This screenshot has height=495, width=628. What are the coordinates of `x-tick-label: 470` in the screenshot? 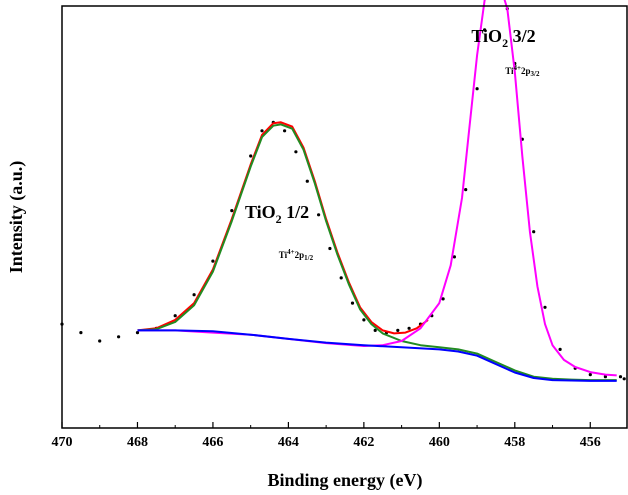 It's located at (62, 442).